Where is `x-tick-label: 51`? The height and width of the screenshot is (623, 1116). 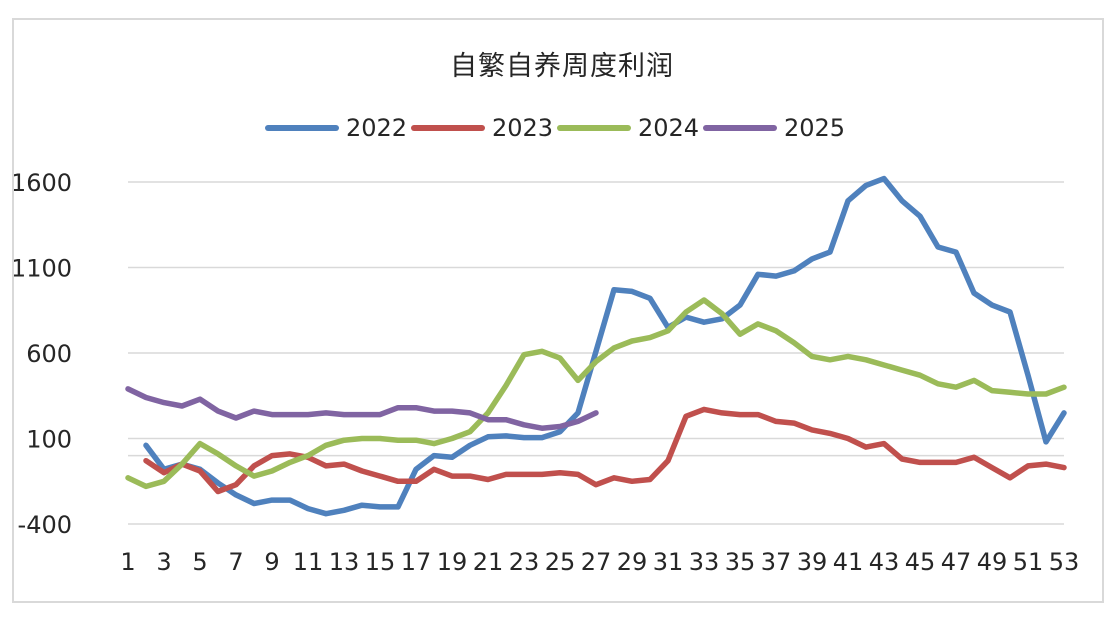 x-tick-label: 51 is located at coordinates (1028, 562).